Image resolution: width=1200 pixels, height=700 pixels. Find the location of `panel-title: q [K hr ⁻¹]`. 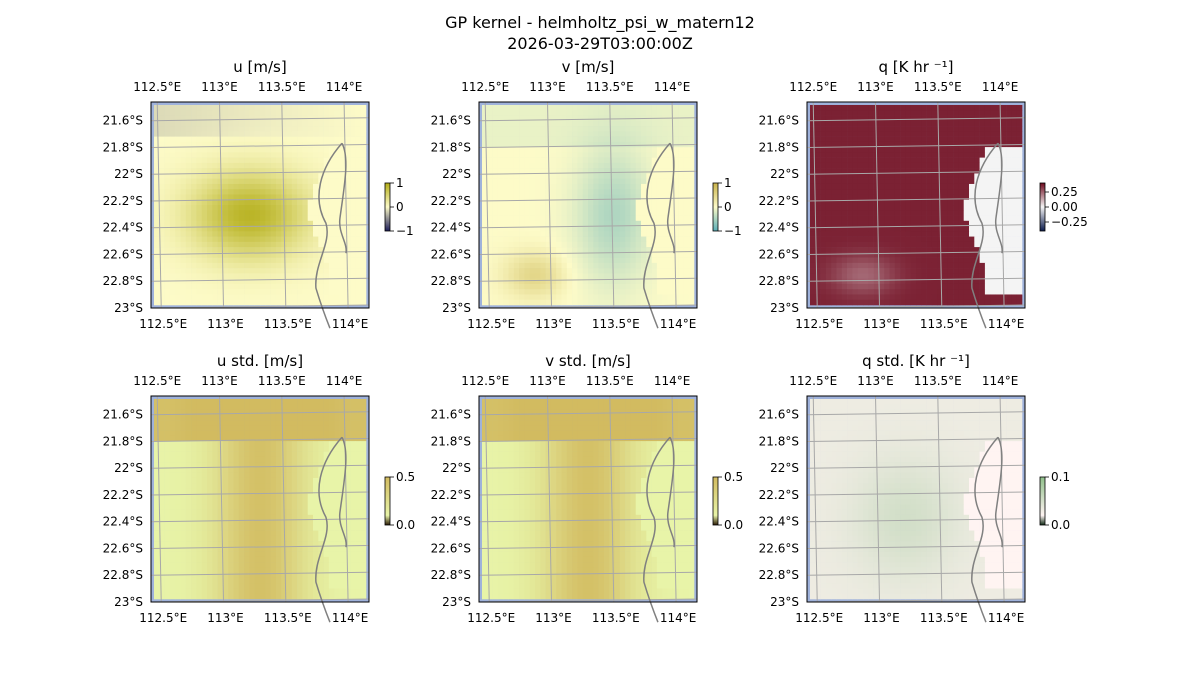

panel-title: q [K hr ⁻¹] is located at coordinates (916, 67).